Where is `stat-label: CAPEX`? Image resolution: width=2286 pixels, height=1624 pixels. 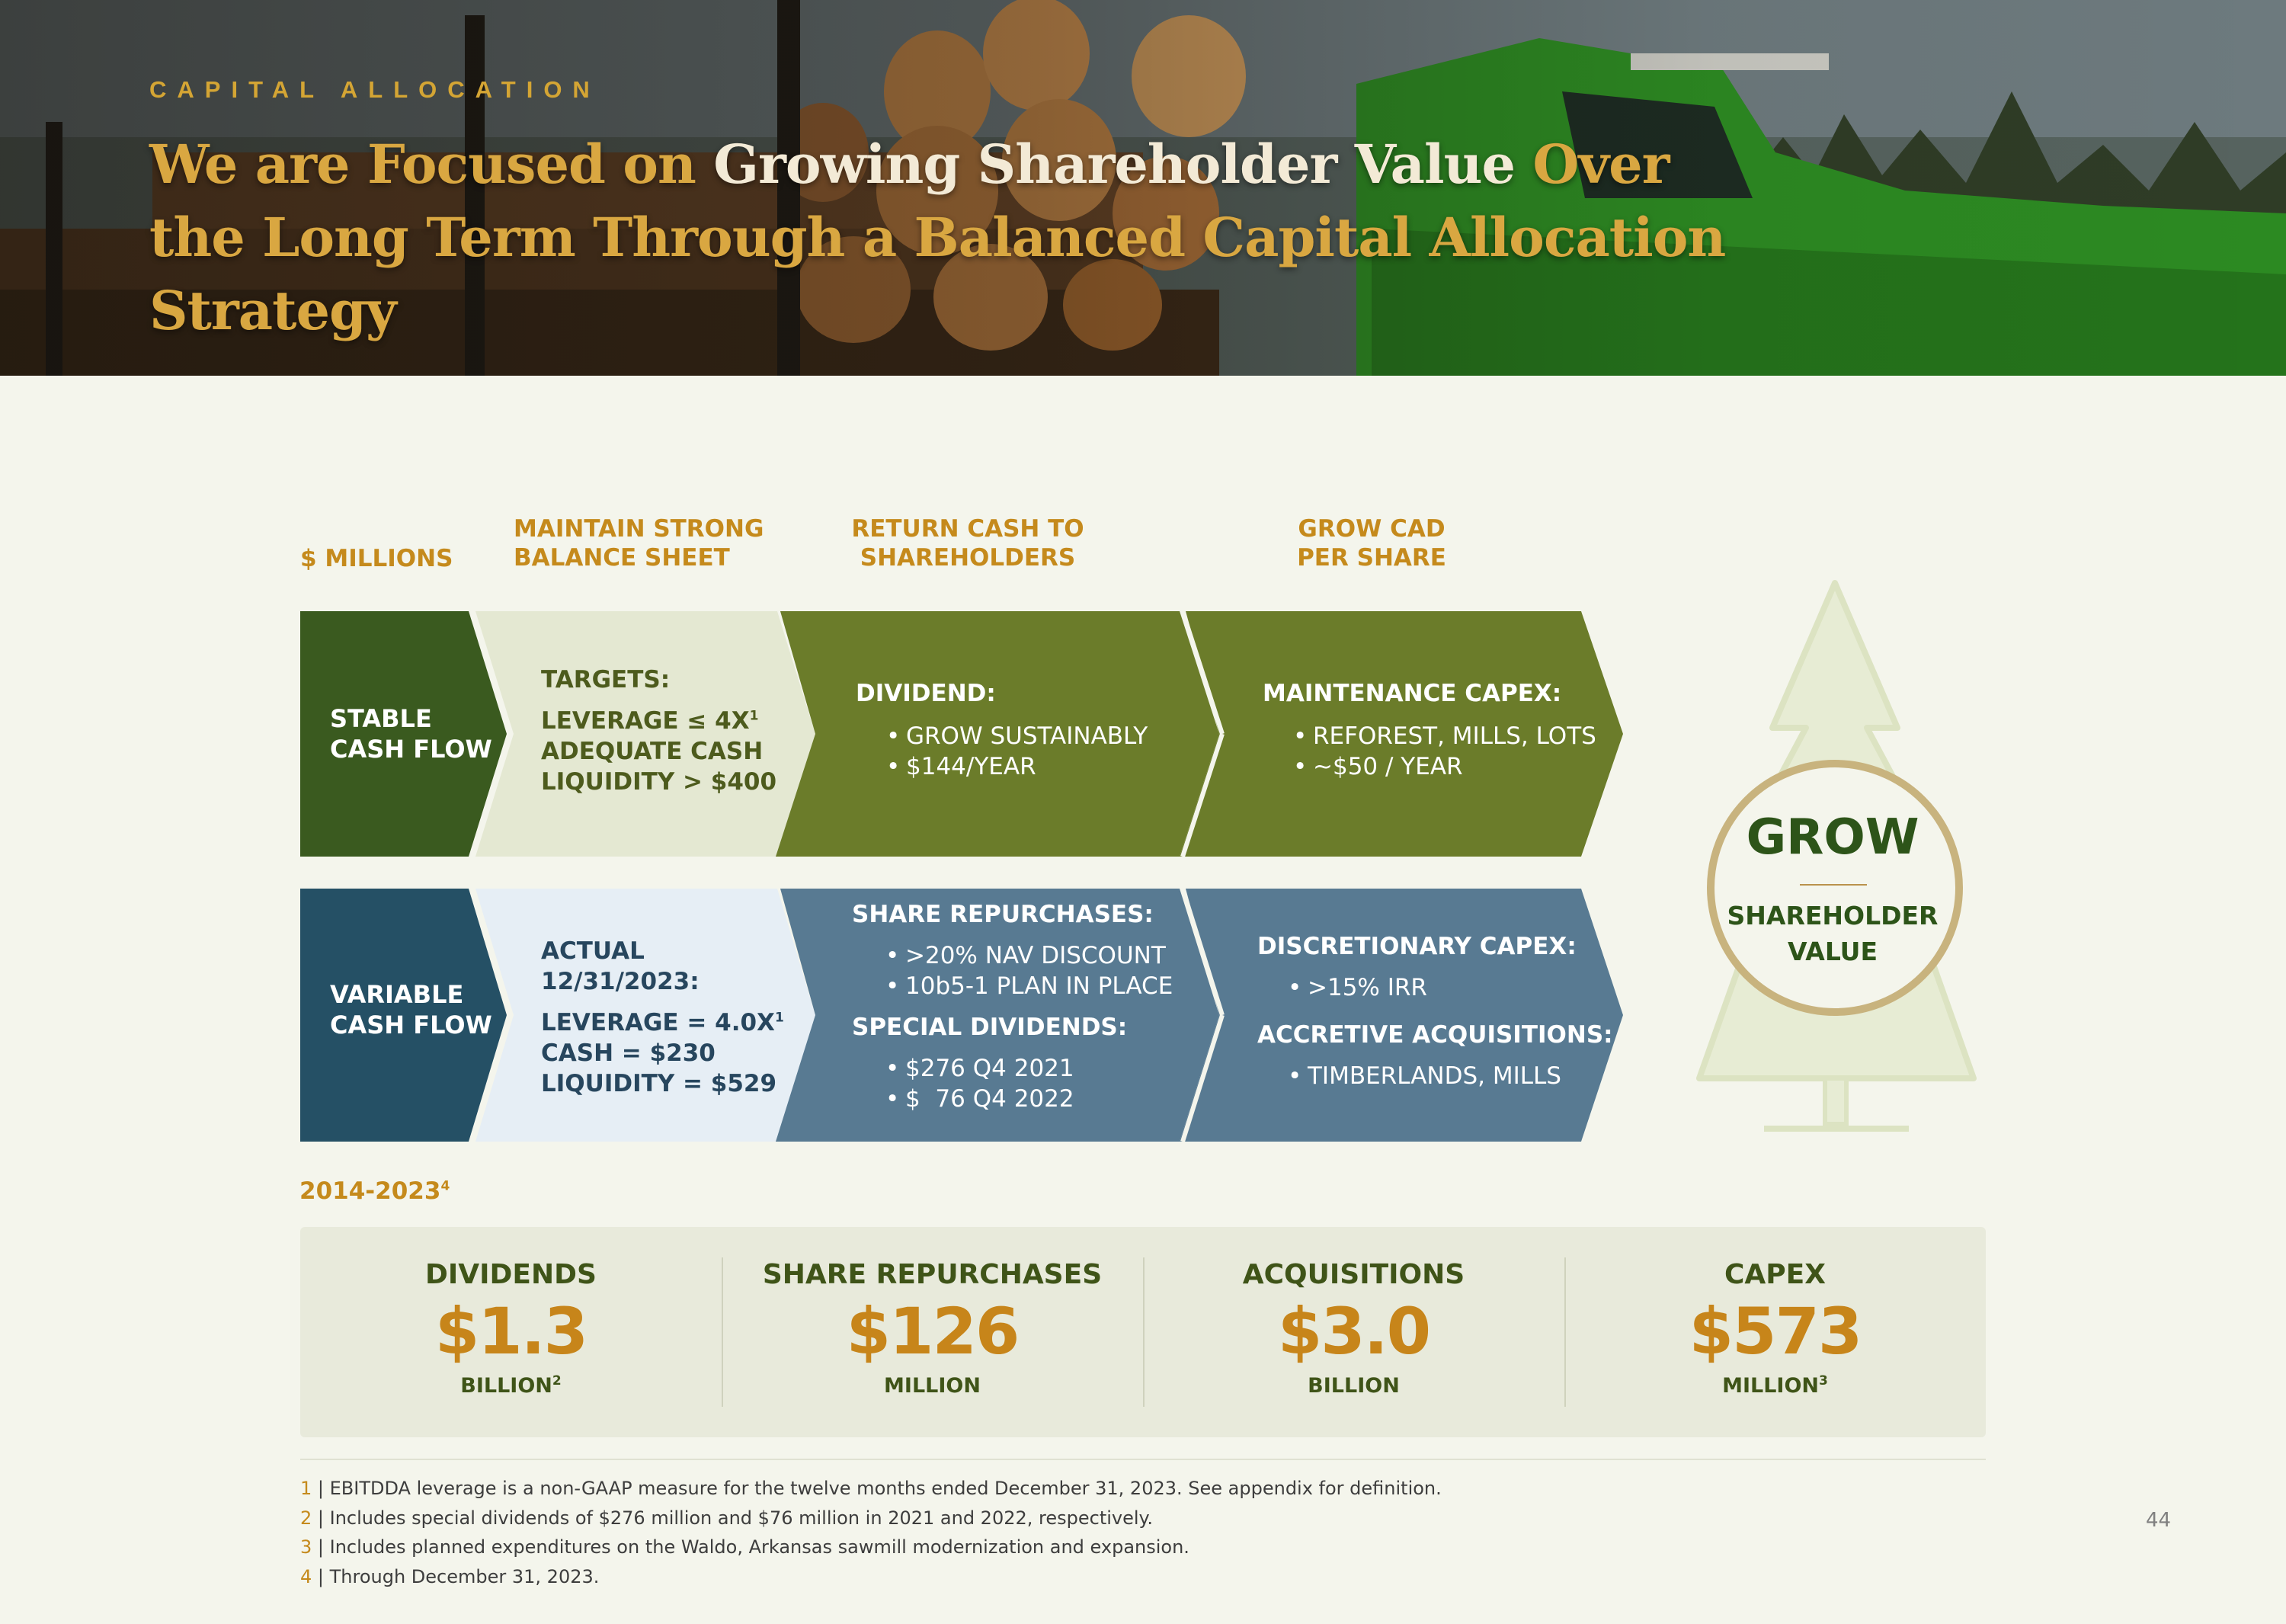
stat-label: CAPEX is located at coordinates (1775, 1274).